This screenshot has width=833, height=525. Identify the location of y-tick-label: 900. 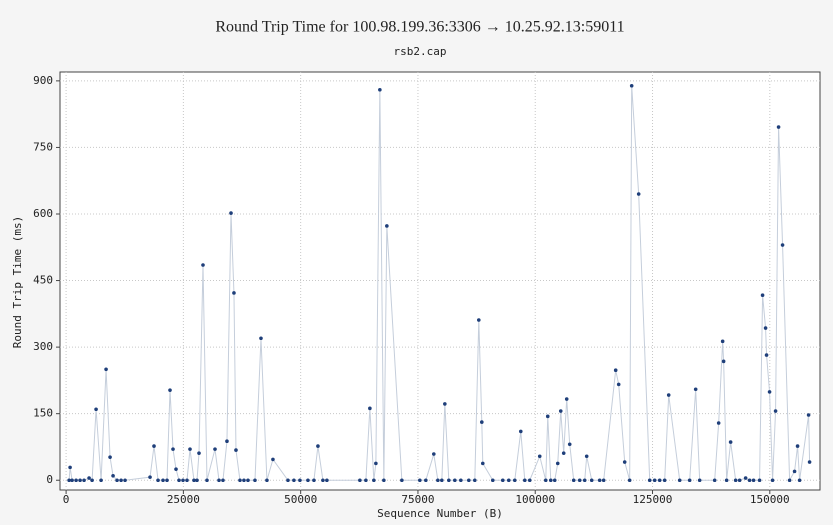
(43, 80).